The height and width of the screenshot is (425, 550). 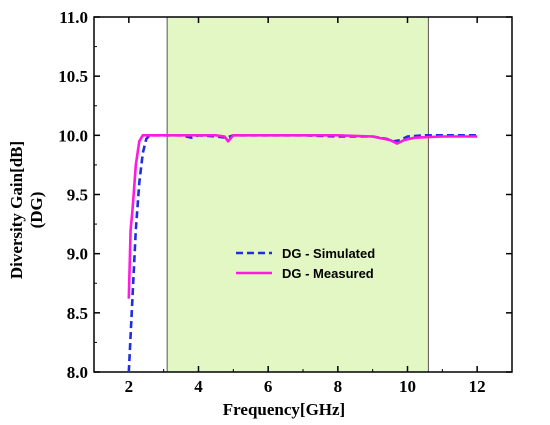 I want to click on y-tick-label: 10.5, so click(x=73, y=76).